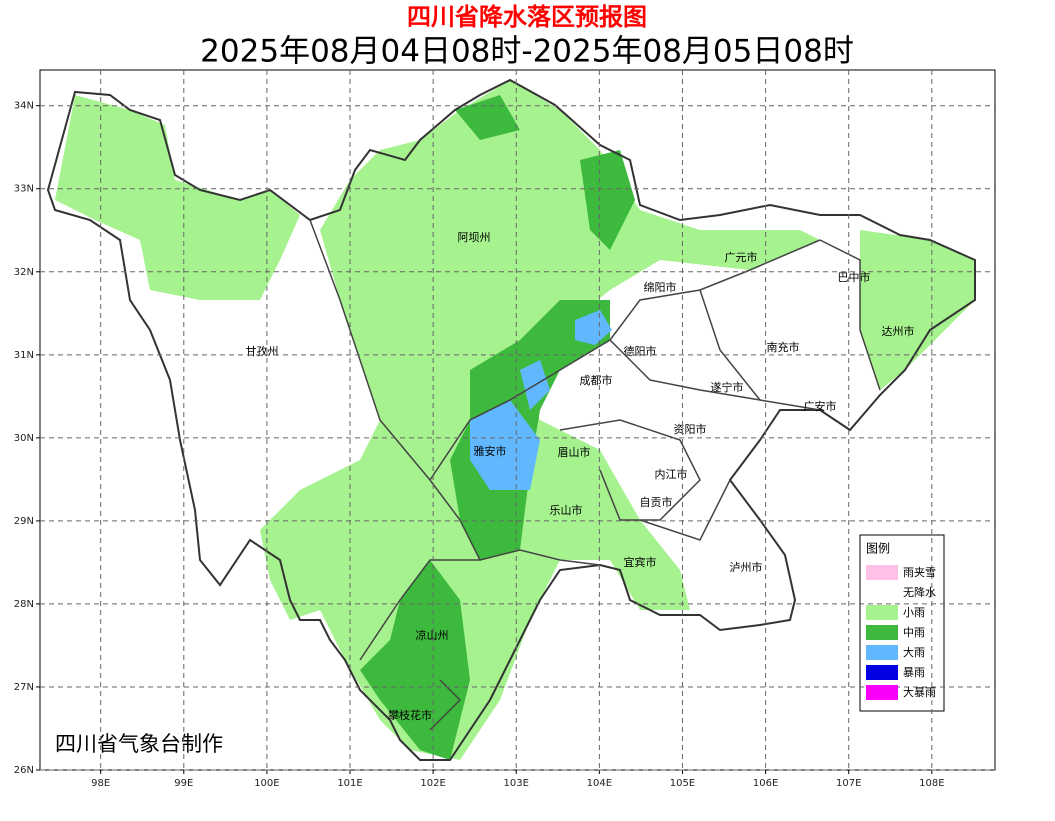  Describe the element at coordinates (820, 406) in the screenshot. I see `region-label: 广安市` at that location.